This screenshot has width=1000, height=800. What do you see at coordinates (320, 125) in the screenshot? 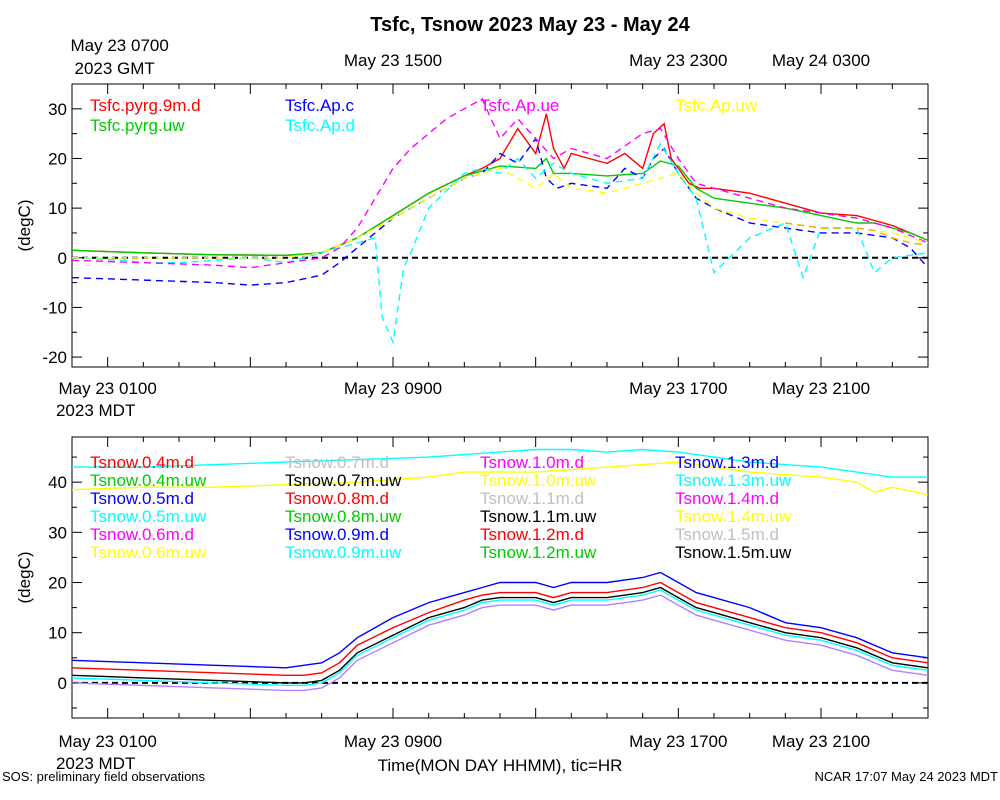
I see `legend-entry: Tsfc.Ap.d` at bounding box center [320, 125].